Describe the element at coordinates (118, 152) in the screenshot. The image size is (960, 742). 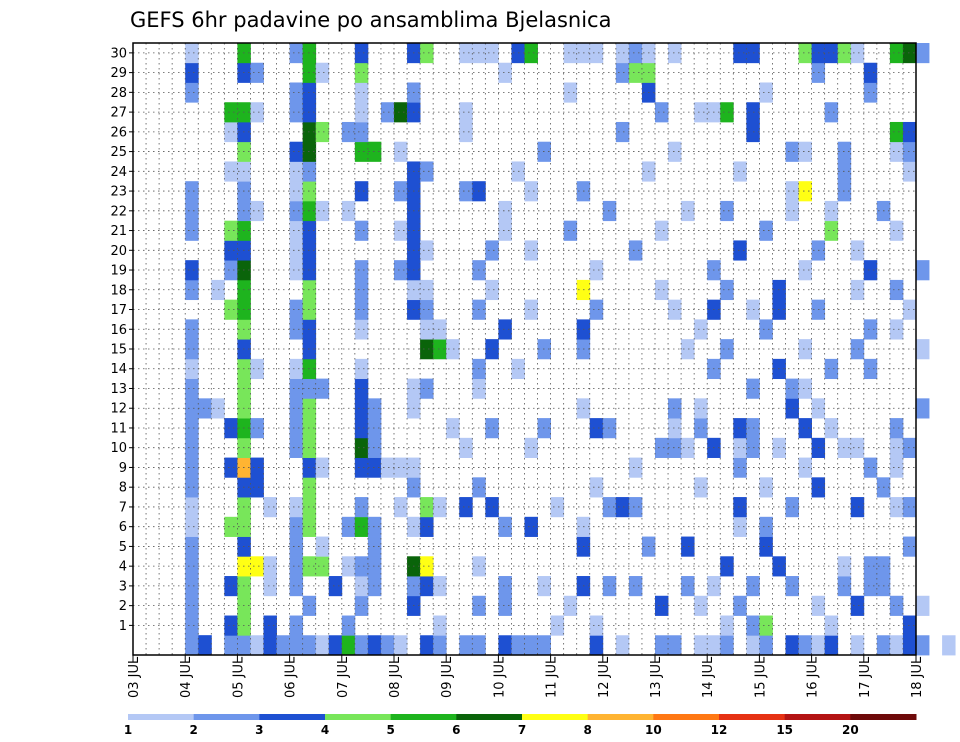
I see `y-tick-label: 25` at that location.